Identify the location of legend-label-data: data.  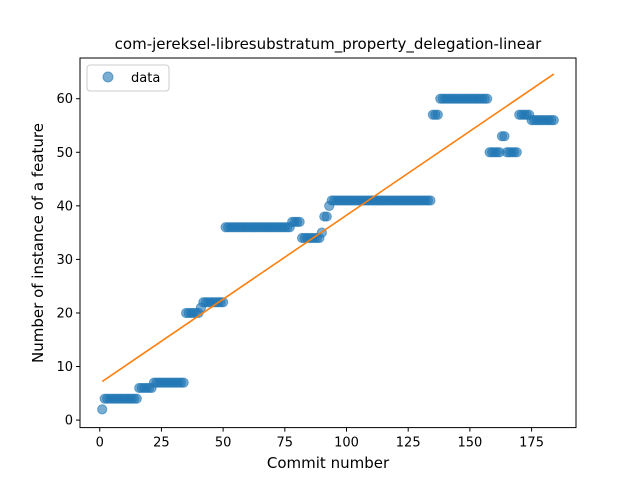
(145, 78).